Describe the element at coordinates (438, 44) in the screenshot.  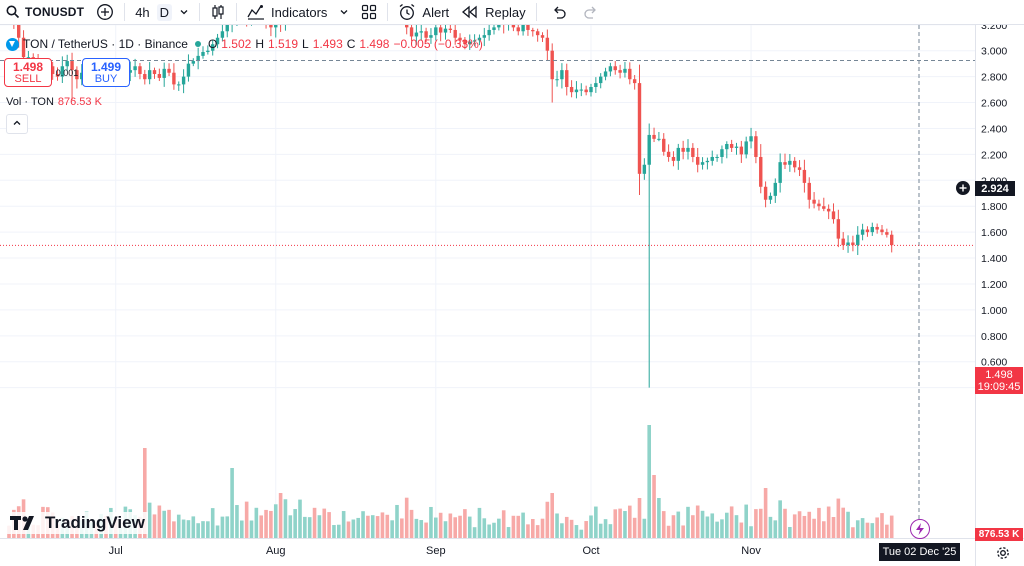
I see `change-value: −0.005 (−0.33%)` at that location.